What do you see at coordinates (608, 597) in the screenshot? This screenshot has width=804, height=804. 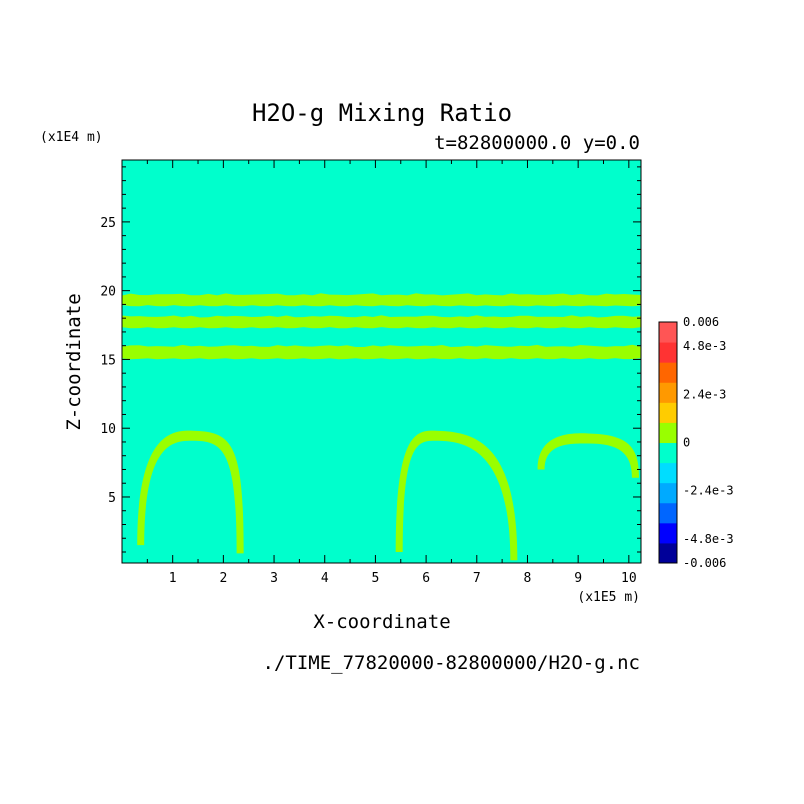 I see `x-axis-unit: (x1E5 m)` at bounding box center [608, 597].